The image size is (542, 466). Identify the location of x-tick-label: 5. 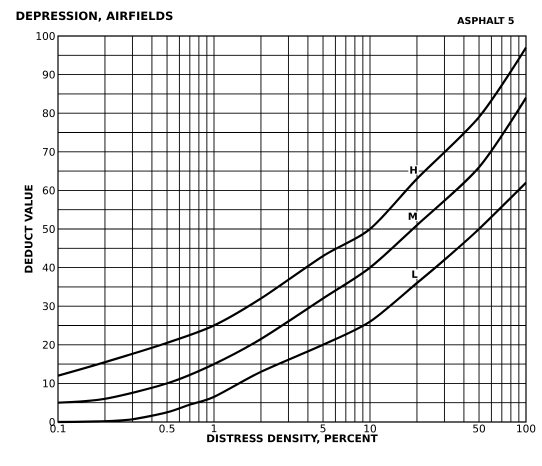
(323, 428).